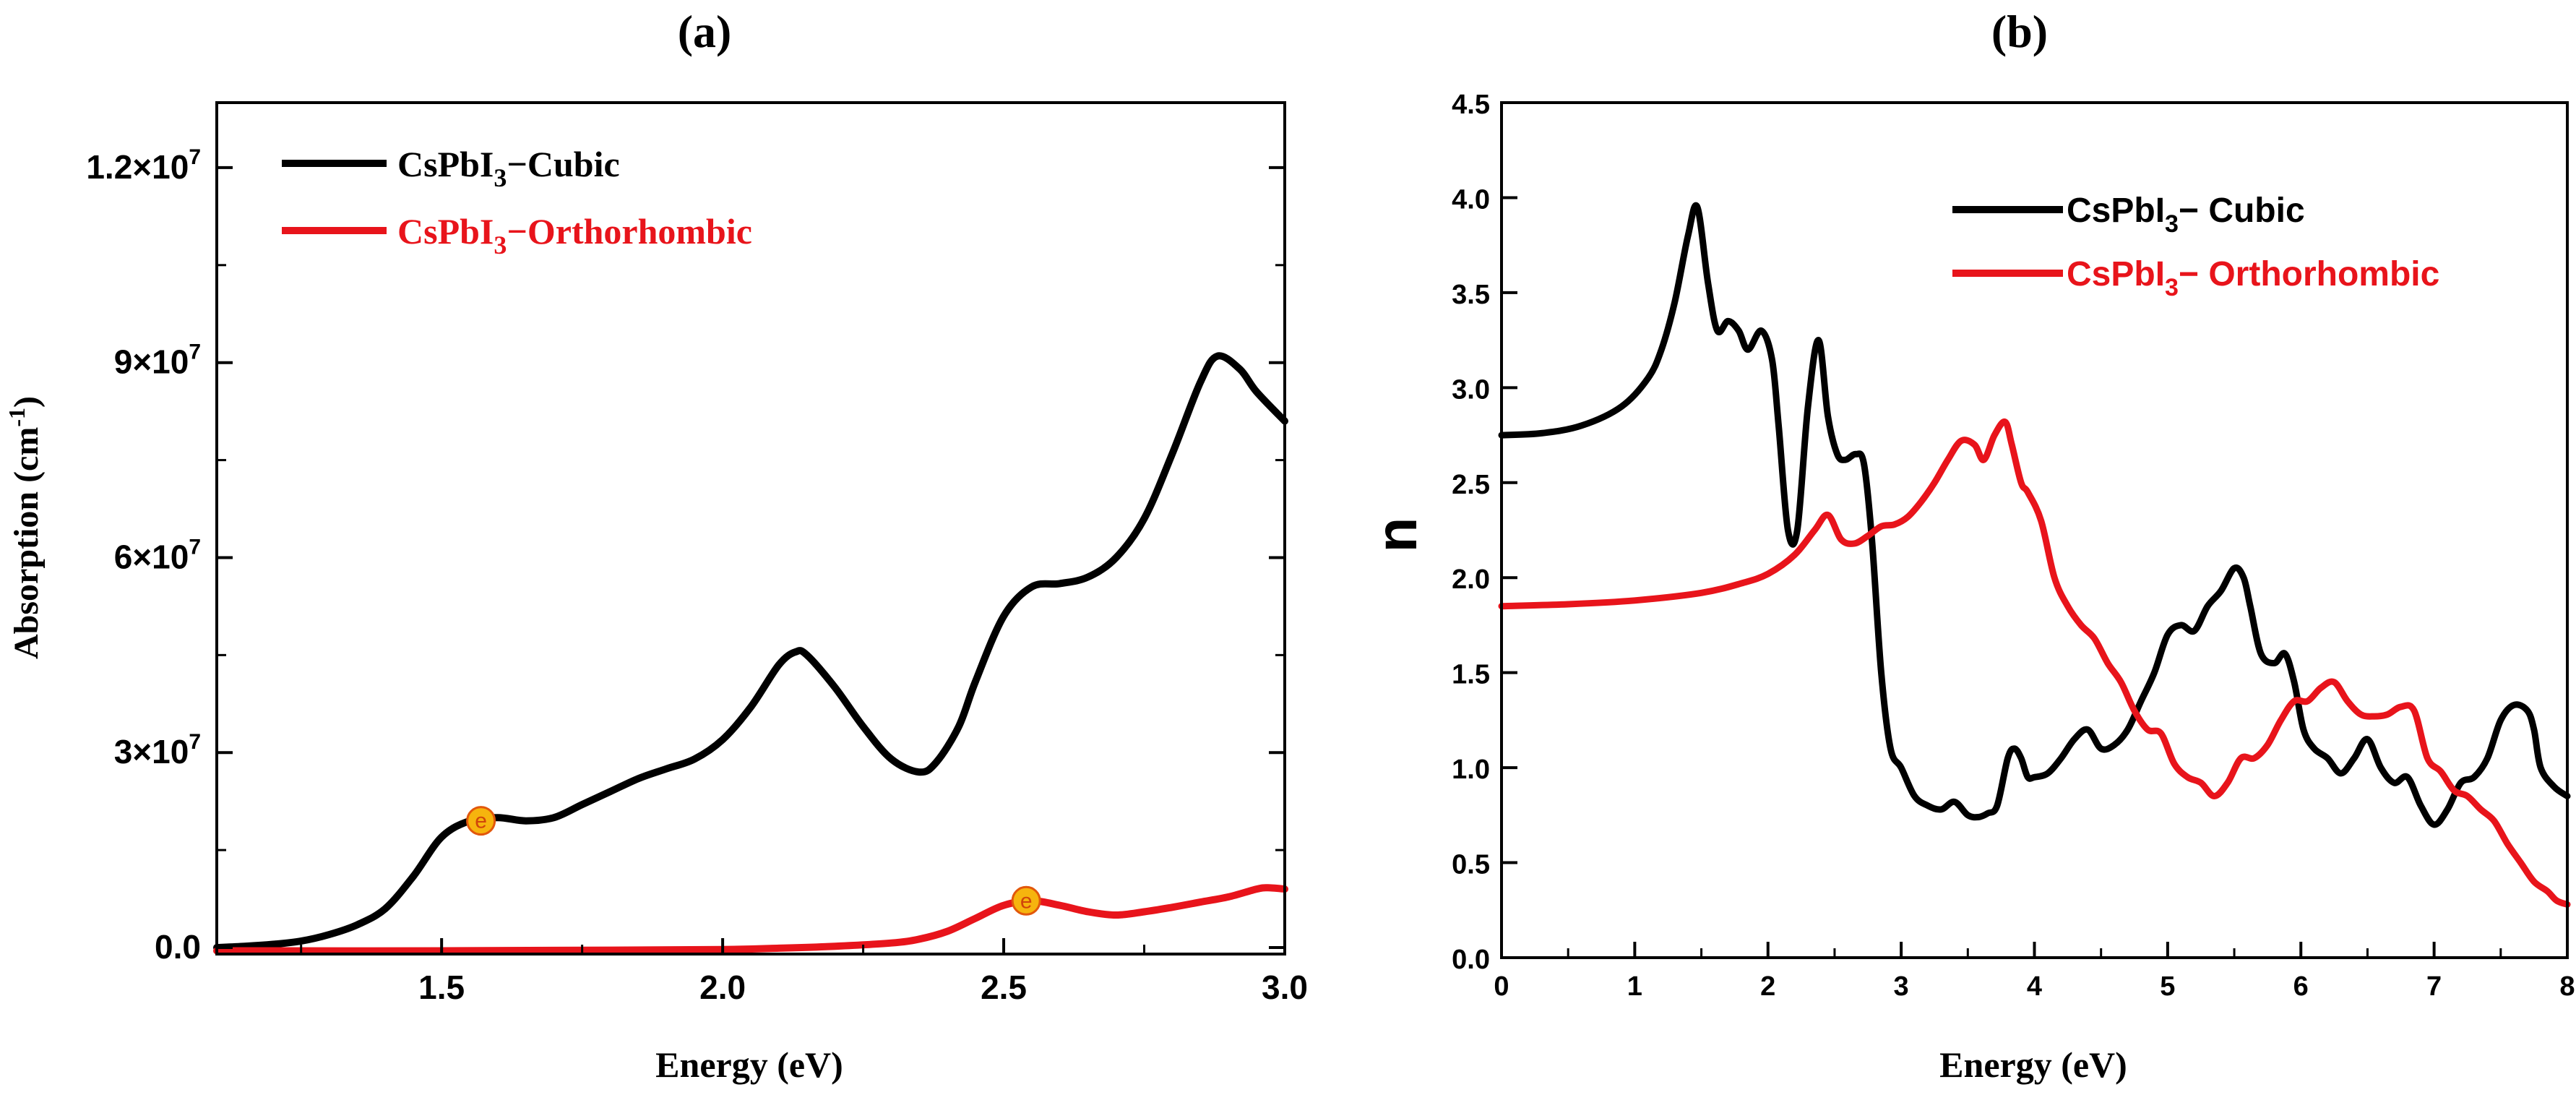 The height and width of the screenshot is (1108, 2576). Describe the element at coordinates (1285, 987) in the screenshot. I see `panel-a-xtick-label-3: 3.0` at that location.